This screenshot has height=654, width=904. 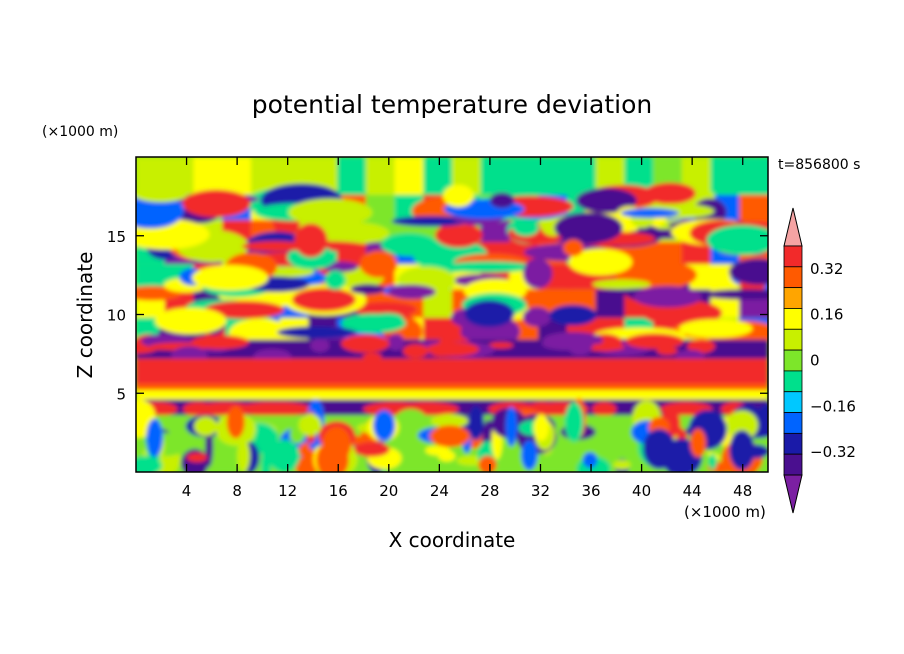 What do you see at coordinates (819, 360) in the screenshot?
I see `colorbar: 0.32 0.16 0 −0.16 −0.32` at bounding box center [819, 360].